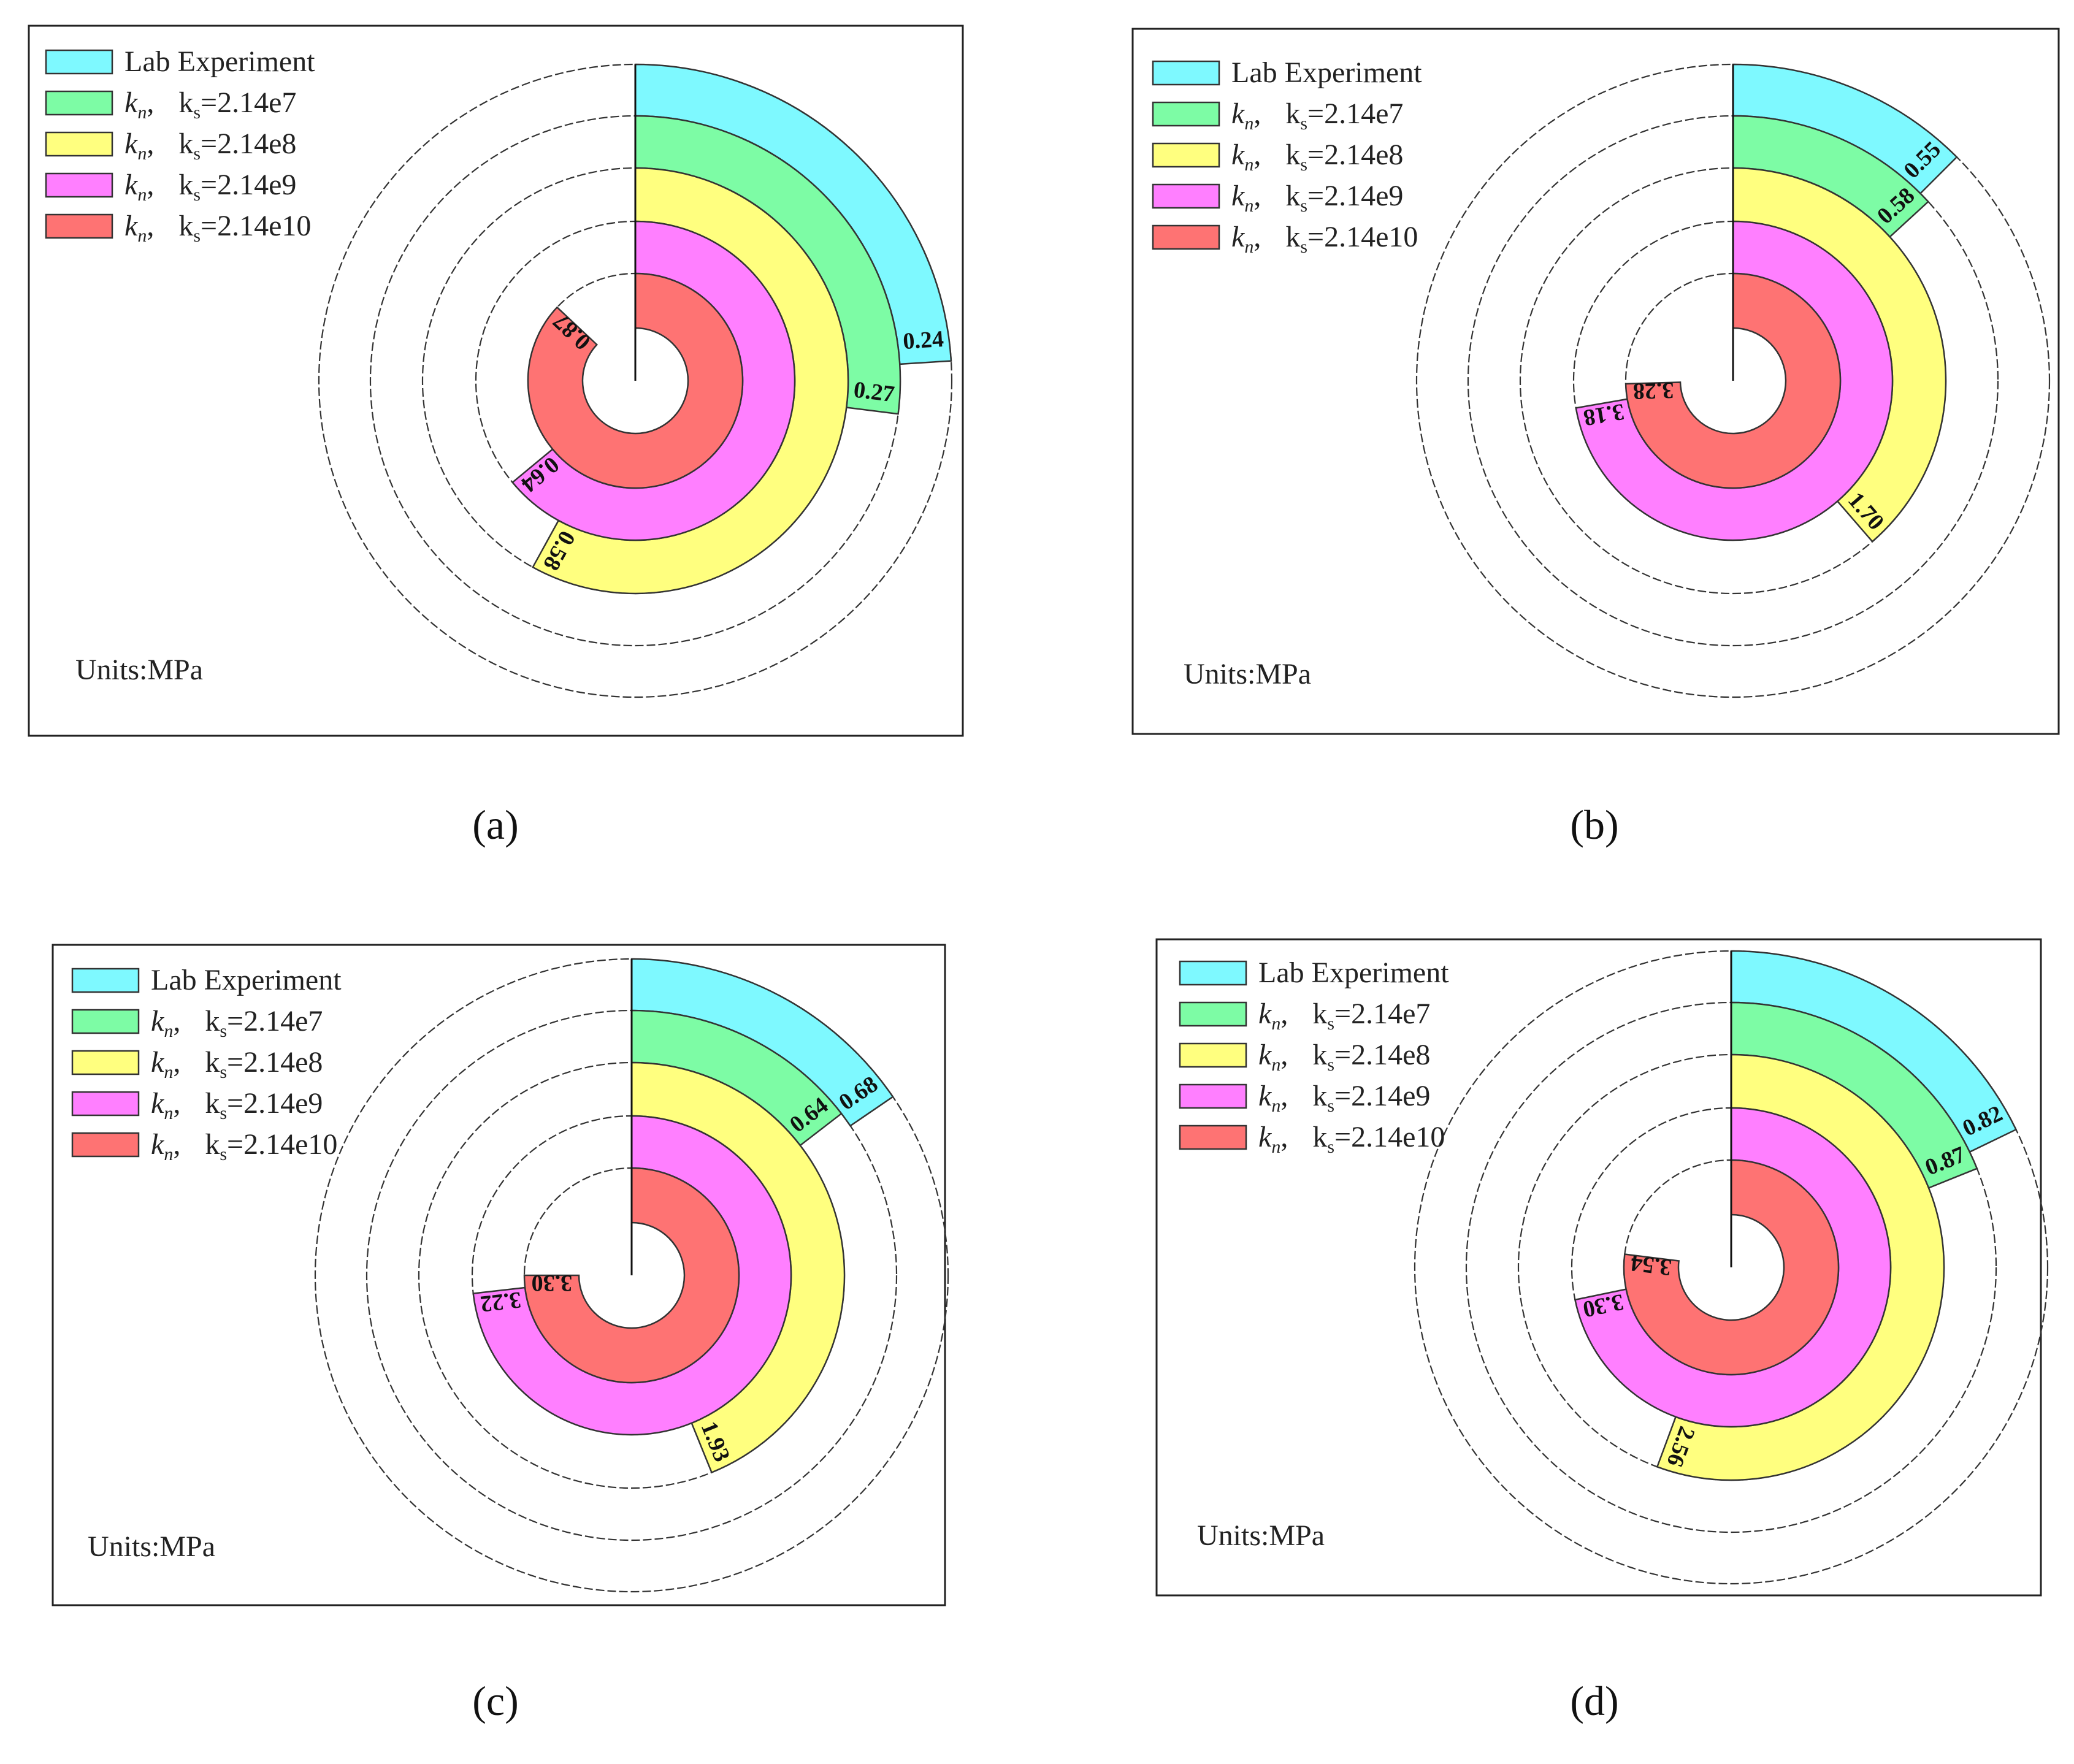 This screenshot has width=2074, height=1764. I want to click on value-label-ks-2-14e7: 0.27, so click(874, 391).